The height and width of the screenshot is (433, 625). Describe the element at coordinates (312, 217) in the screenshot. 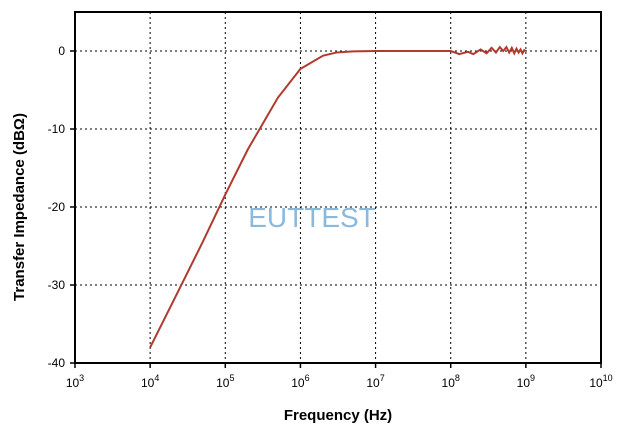

I see `watermark: EUTTEST` at that location.